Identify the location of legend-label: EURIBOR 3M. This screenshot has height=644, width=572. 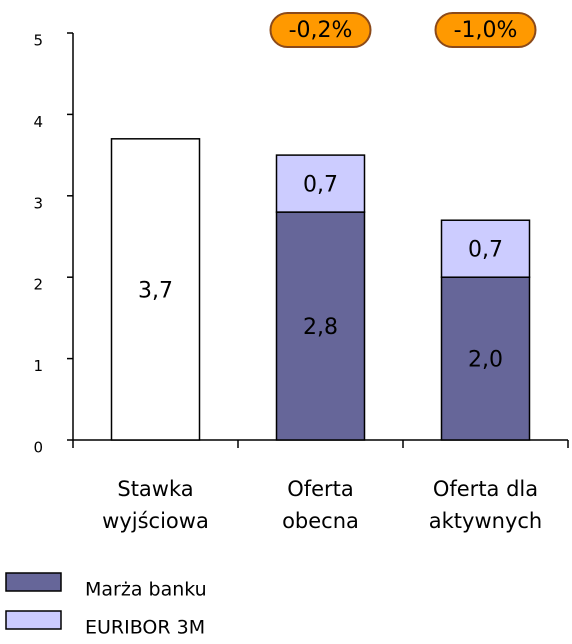
(145, 628).